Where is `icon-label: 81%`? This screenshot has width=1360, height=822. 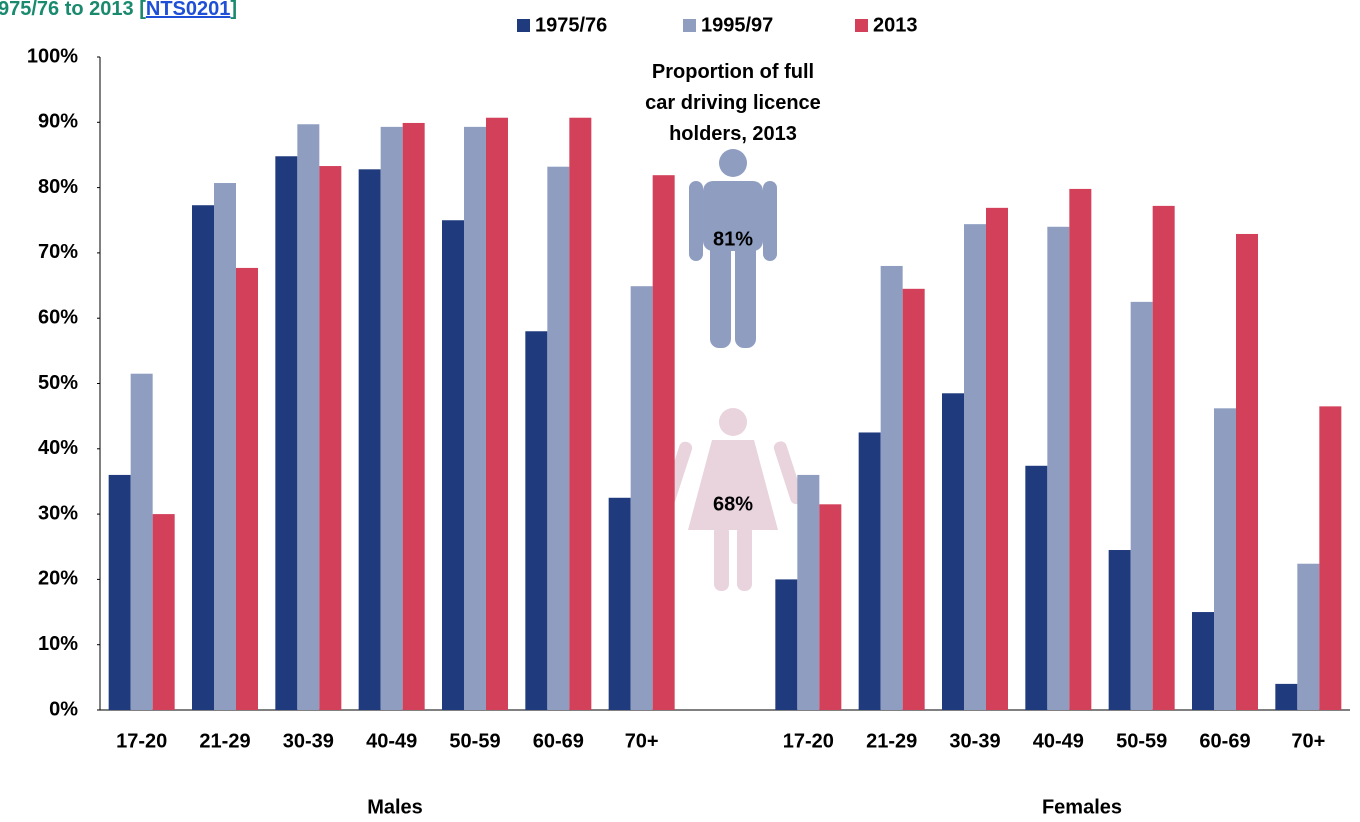
icon-label: 81% is located at coordinates (733, 239).